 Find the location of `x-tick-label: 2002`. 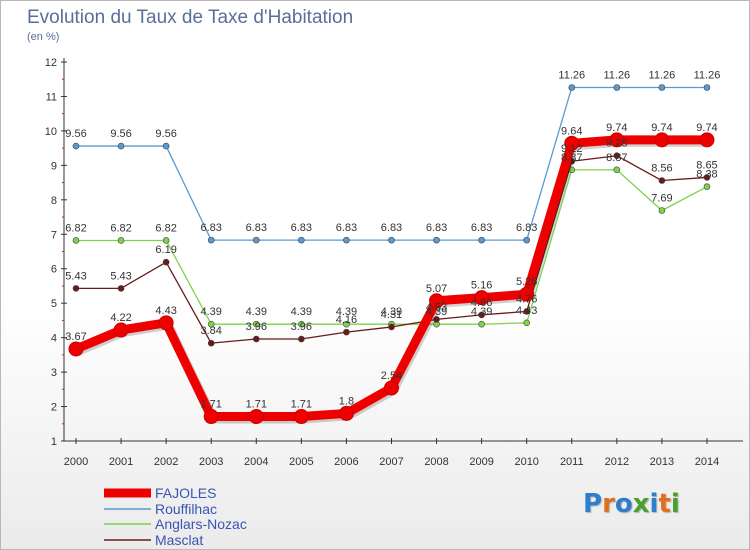

x-tick-label: 2002 is located at coordinates (166, 462).